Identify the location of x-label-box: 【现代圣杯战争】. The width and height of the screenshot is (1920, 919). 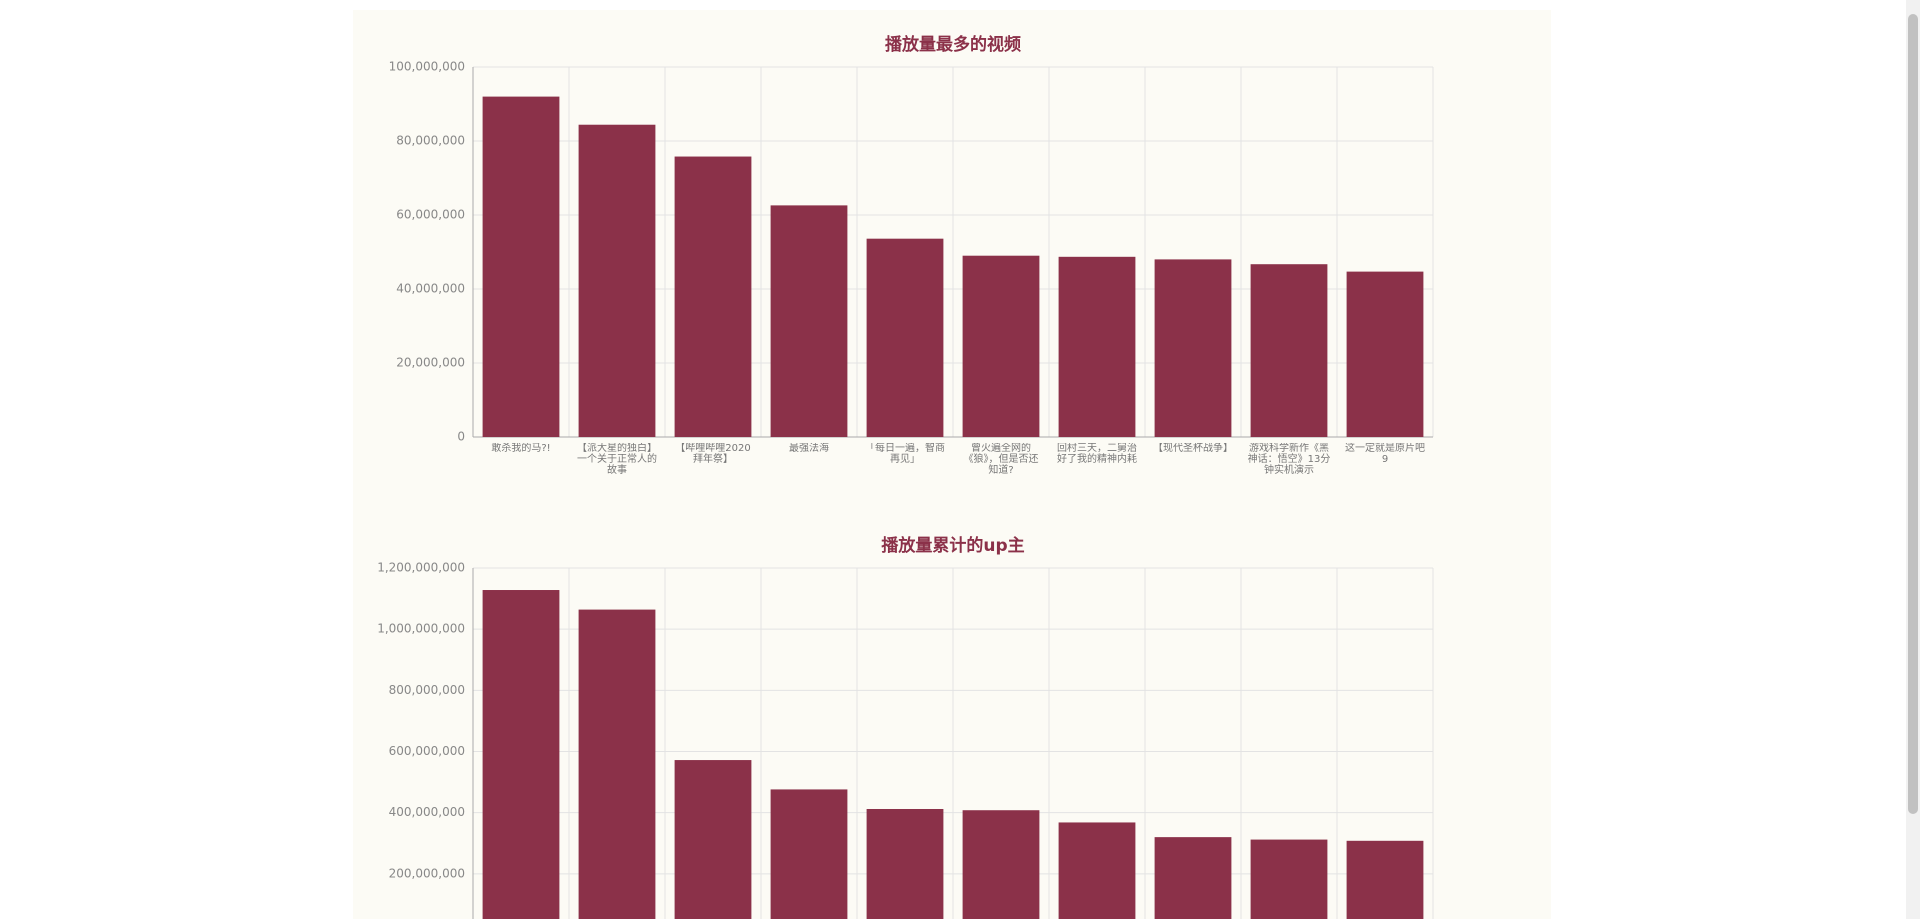
(1193, 448).